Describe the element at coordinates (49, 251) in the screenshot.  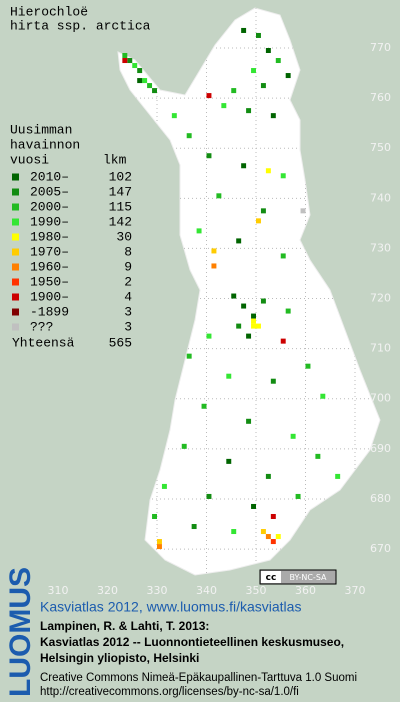
I see `legend-label: 1970–` at that location.